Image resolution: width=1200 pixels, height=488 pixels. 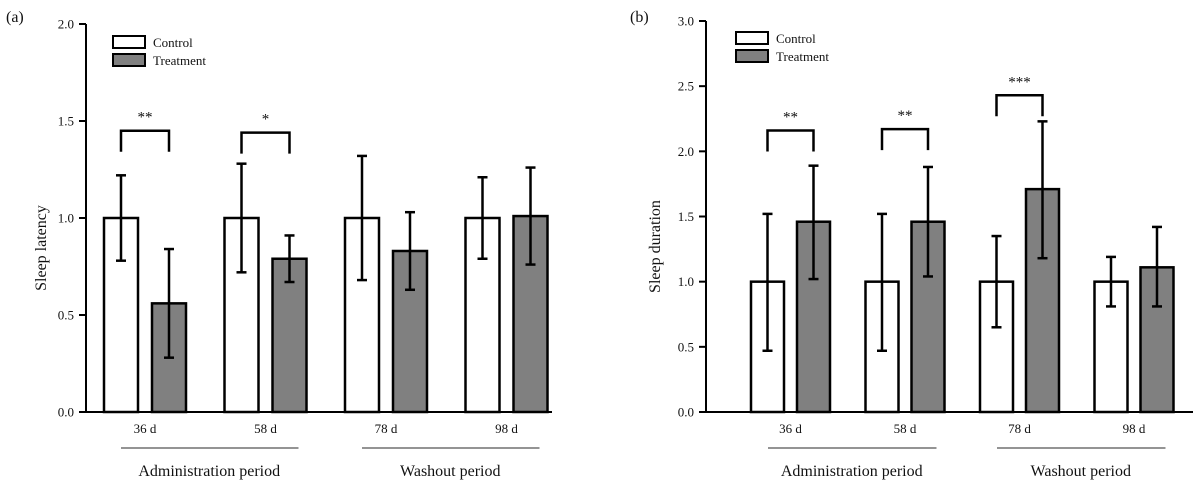 What do you see at coordinates (639, 17) in the screenshot?
I see `panel-label: (b)` at bounding box center [639, 17].